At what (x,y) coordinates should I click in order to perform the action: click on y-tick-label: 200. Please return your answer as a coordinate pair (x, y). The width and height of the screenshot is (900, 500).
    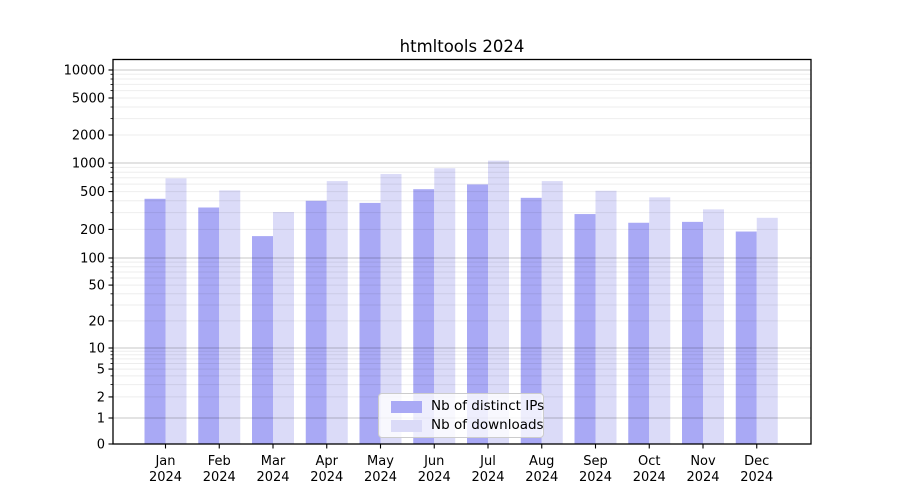
    Looking at the image, I should click on (92, 230).